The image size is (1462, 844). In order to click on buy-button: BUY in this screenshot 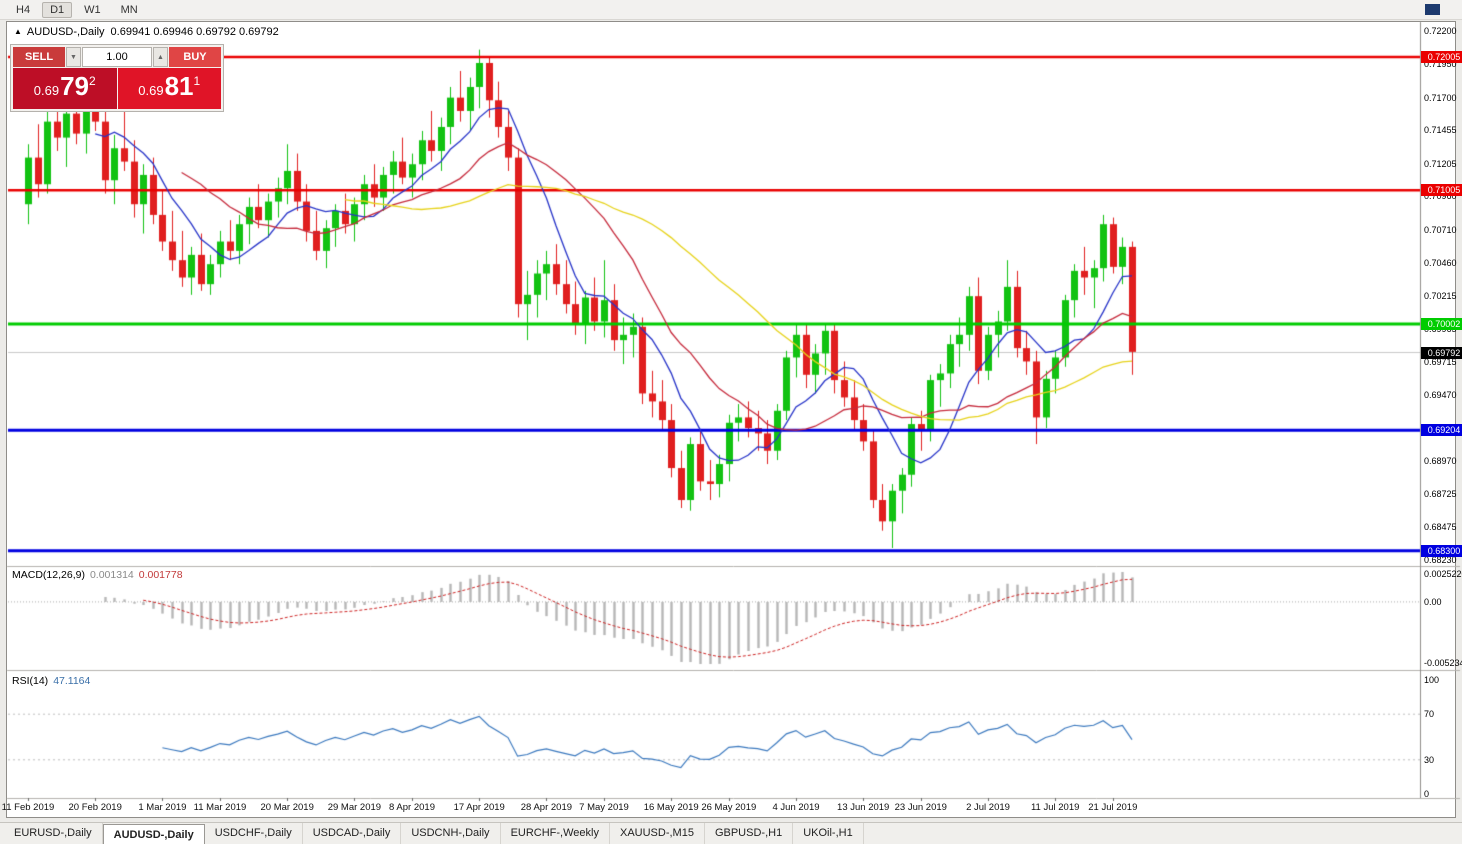, I will do `click(195, 57)`.